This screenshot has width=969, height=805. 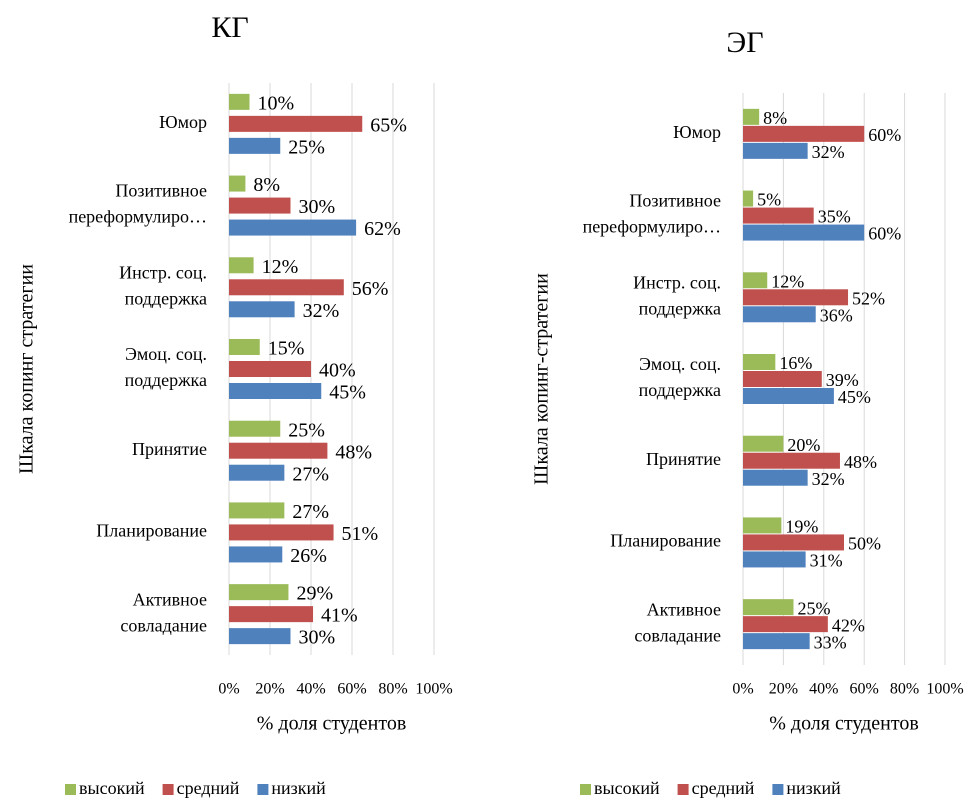 I want to click on data-label: 48%, so click(x=353, y=452).